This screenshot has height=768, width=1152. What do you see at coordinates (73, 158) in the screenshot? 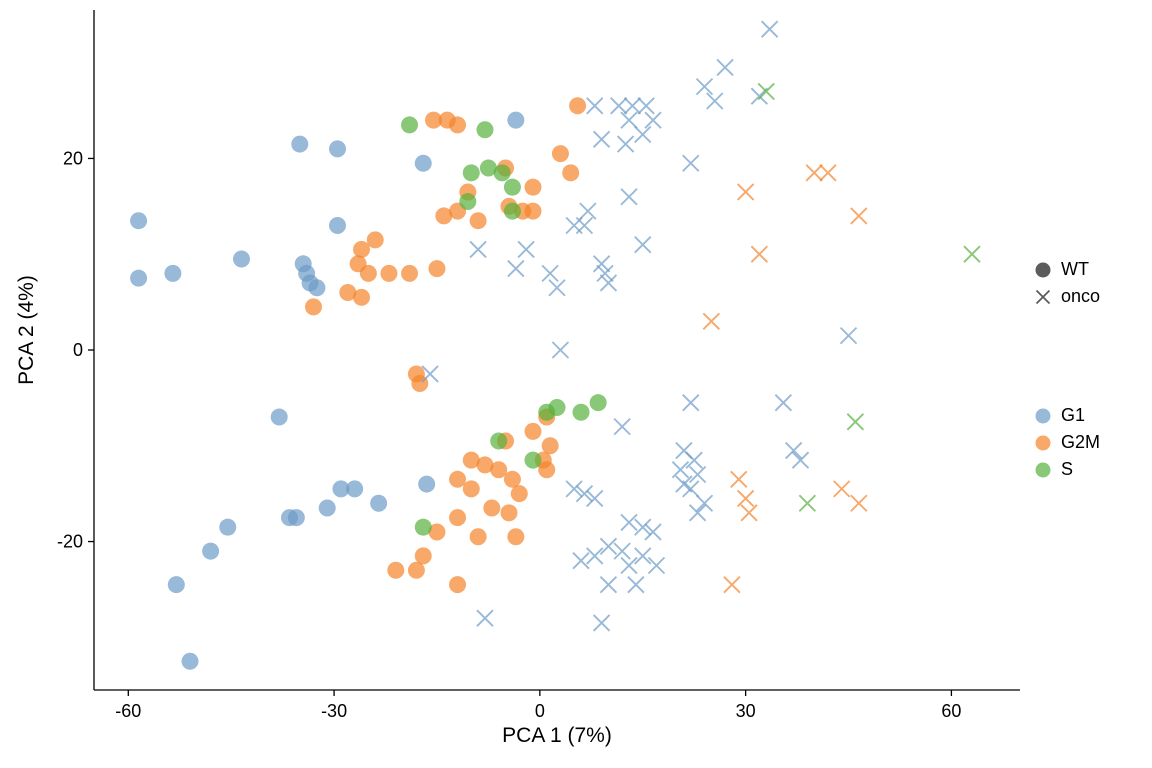
I see `y-tick-label: 20` at bounding box center [73, 158].